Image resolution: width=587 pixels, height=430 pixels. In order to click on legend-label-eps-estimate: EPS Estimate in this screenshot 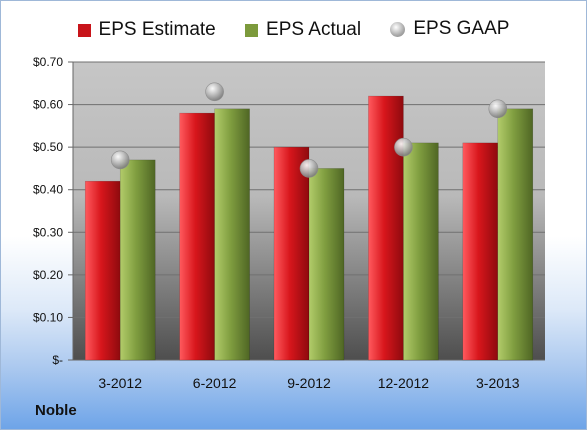, I will do `click(157, 29)`.